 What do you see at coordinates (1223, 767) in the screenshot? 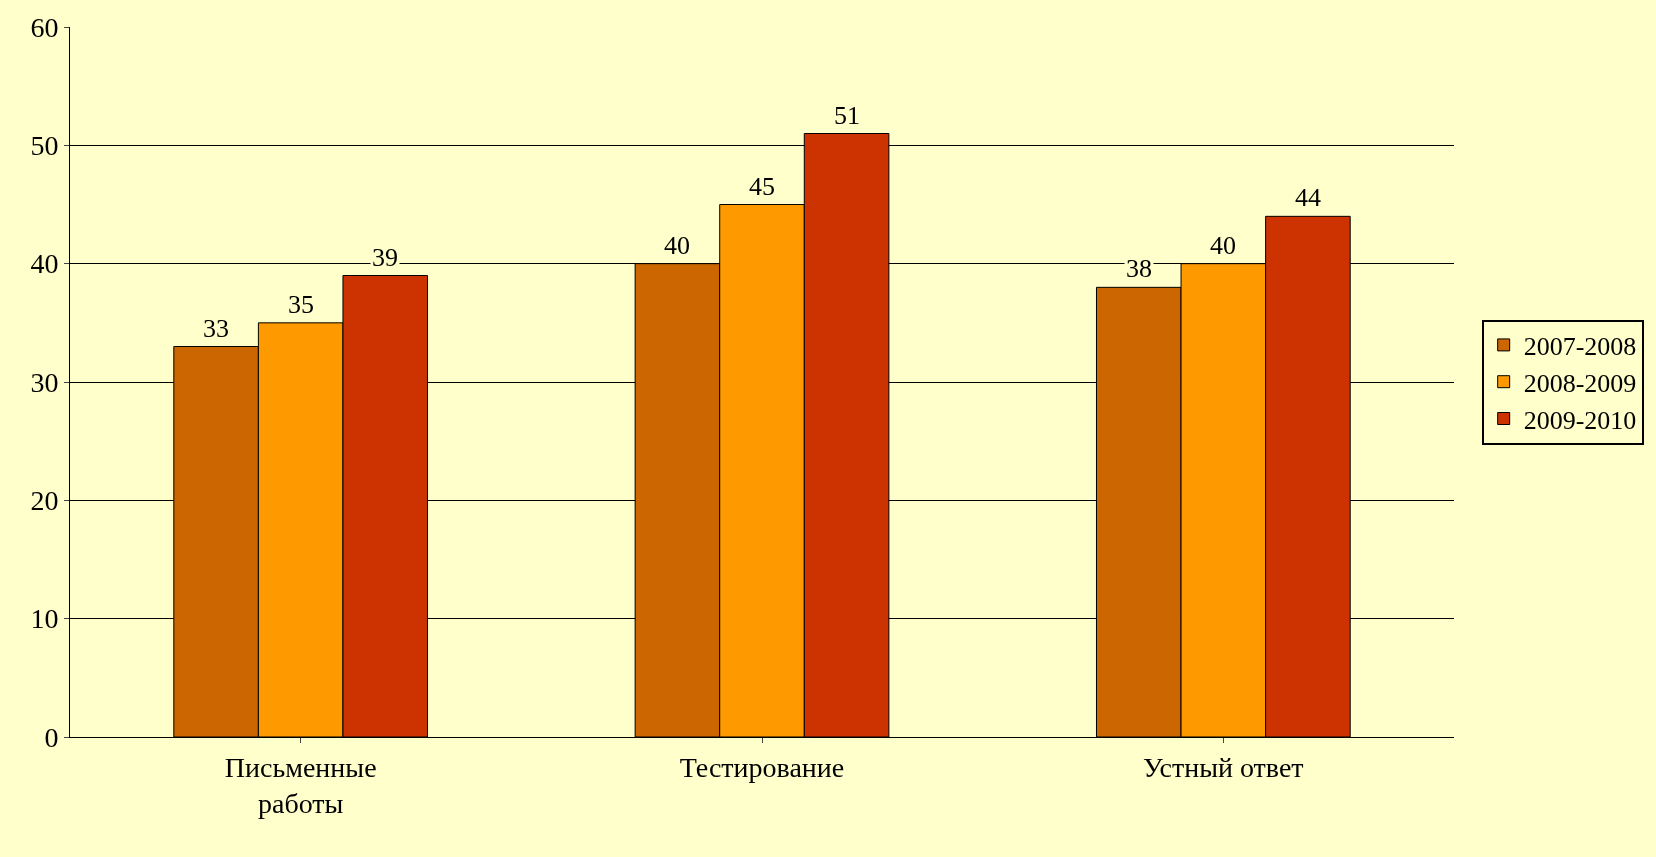
I see `x-tick-label: Устный ответ` at bounding box center [1223, 767].